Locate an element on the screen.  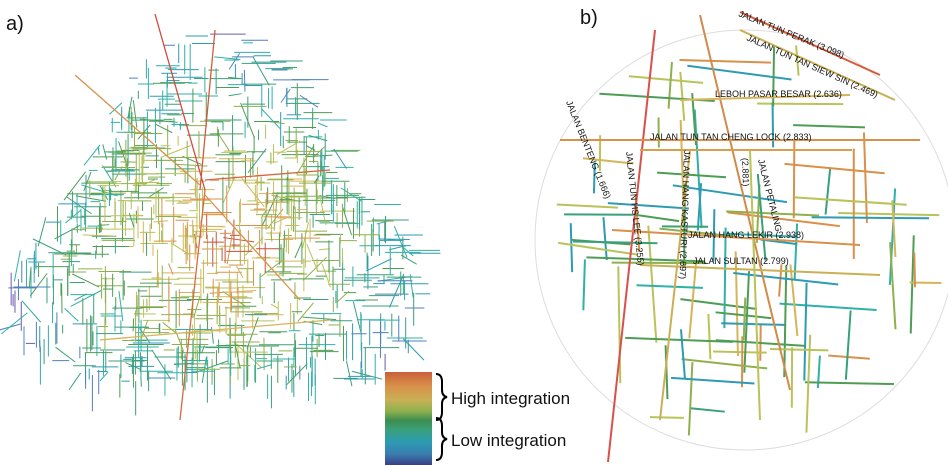
panel-label: b) is located at coordinates (589, 18).